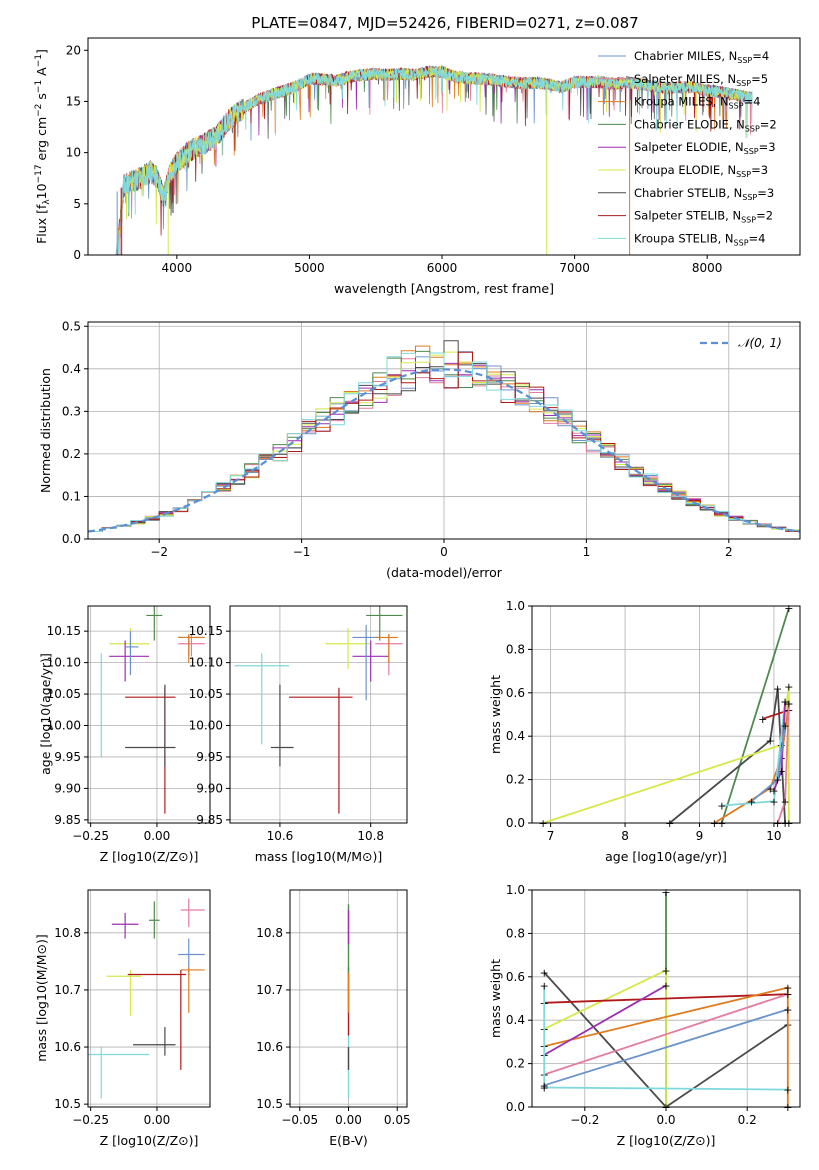  Describe the element at coordinates (73, 50) in the screenshot. I see `y-tick-label: 20` at that location.